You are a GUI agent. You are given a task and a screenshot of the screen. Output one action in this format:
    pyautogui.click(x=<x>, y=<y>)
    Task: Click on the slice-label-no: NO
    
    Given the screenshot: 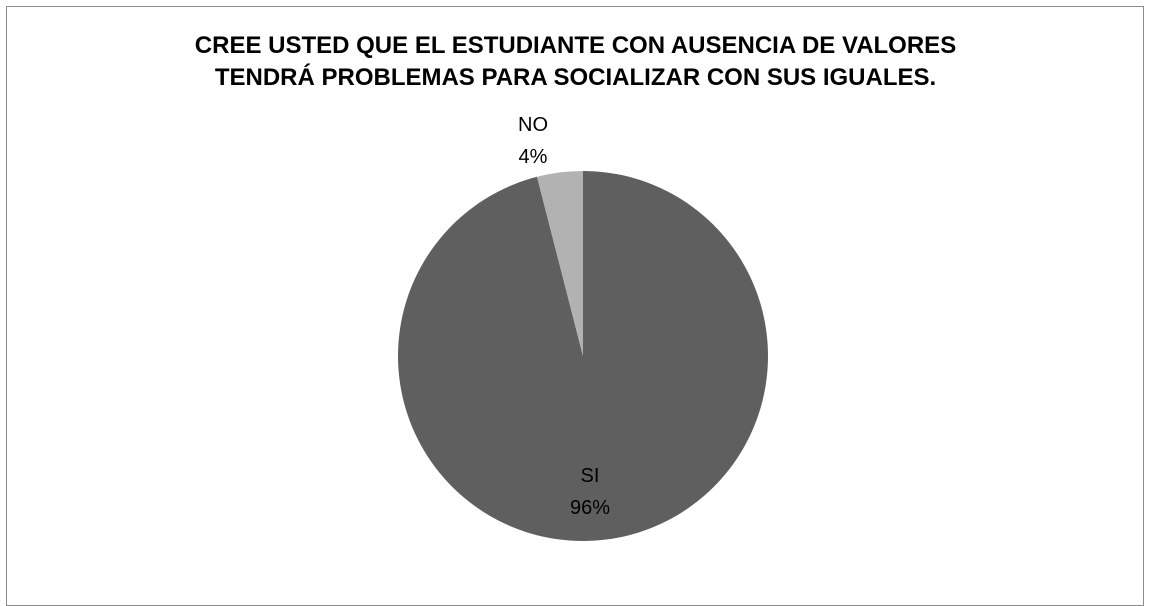 What is the action you would take?
    pyautogui.click(x=533, y=125)
    